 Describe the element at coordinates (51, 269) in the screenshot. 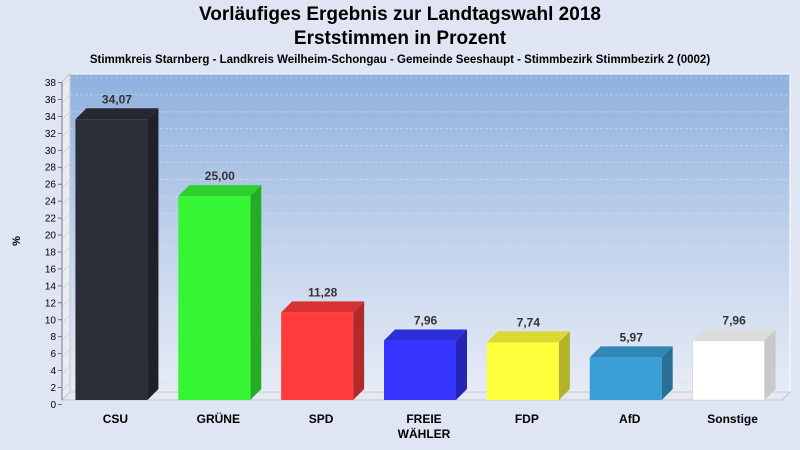

I see `y-tick-label: 16` at that location.